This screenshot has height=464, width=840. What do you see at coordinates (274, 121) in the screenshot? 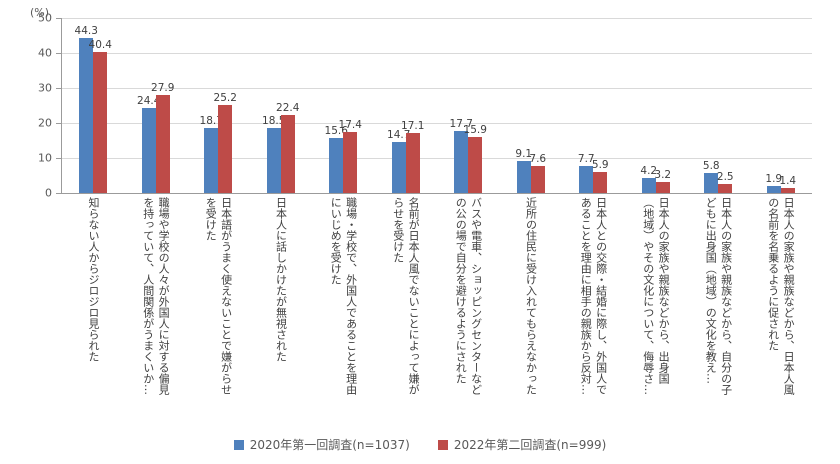
I see `bar-value-label: 18.5` at bounding box center [274, 121].